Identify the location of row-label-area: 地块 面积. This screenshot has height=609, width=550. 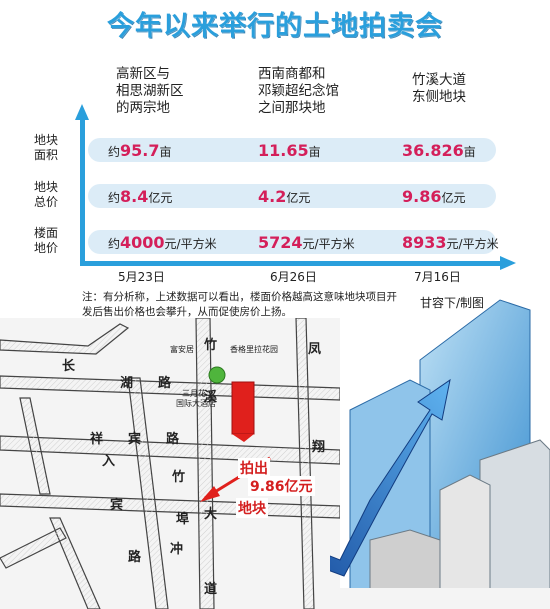
(45, 147).